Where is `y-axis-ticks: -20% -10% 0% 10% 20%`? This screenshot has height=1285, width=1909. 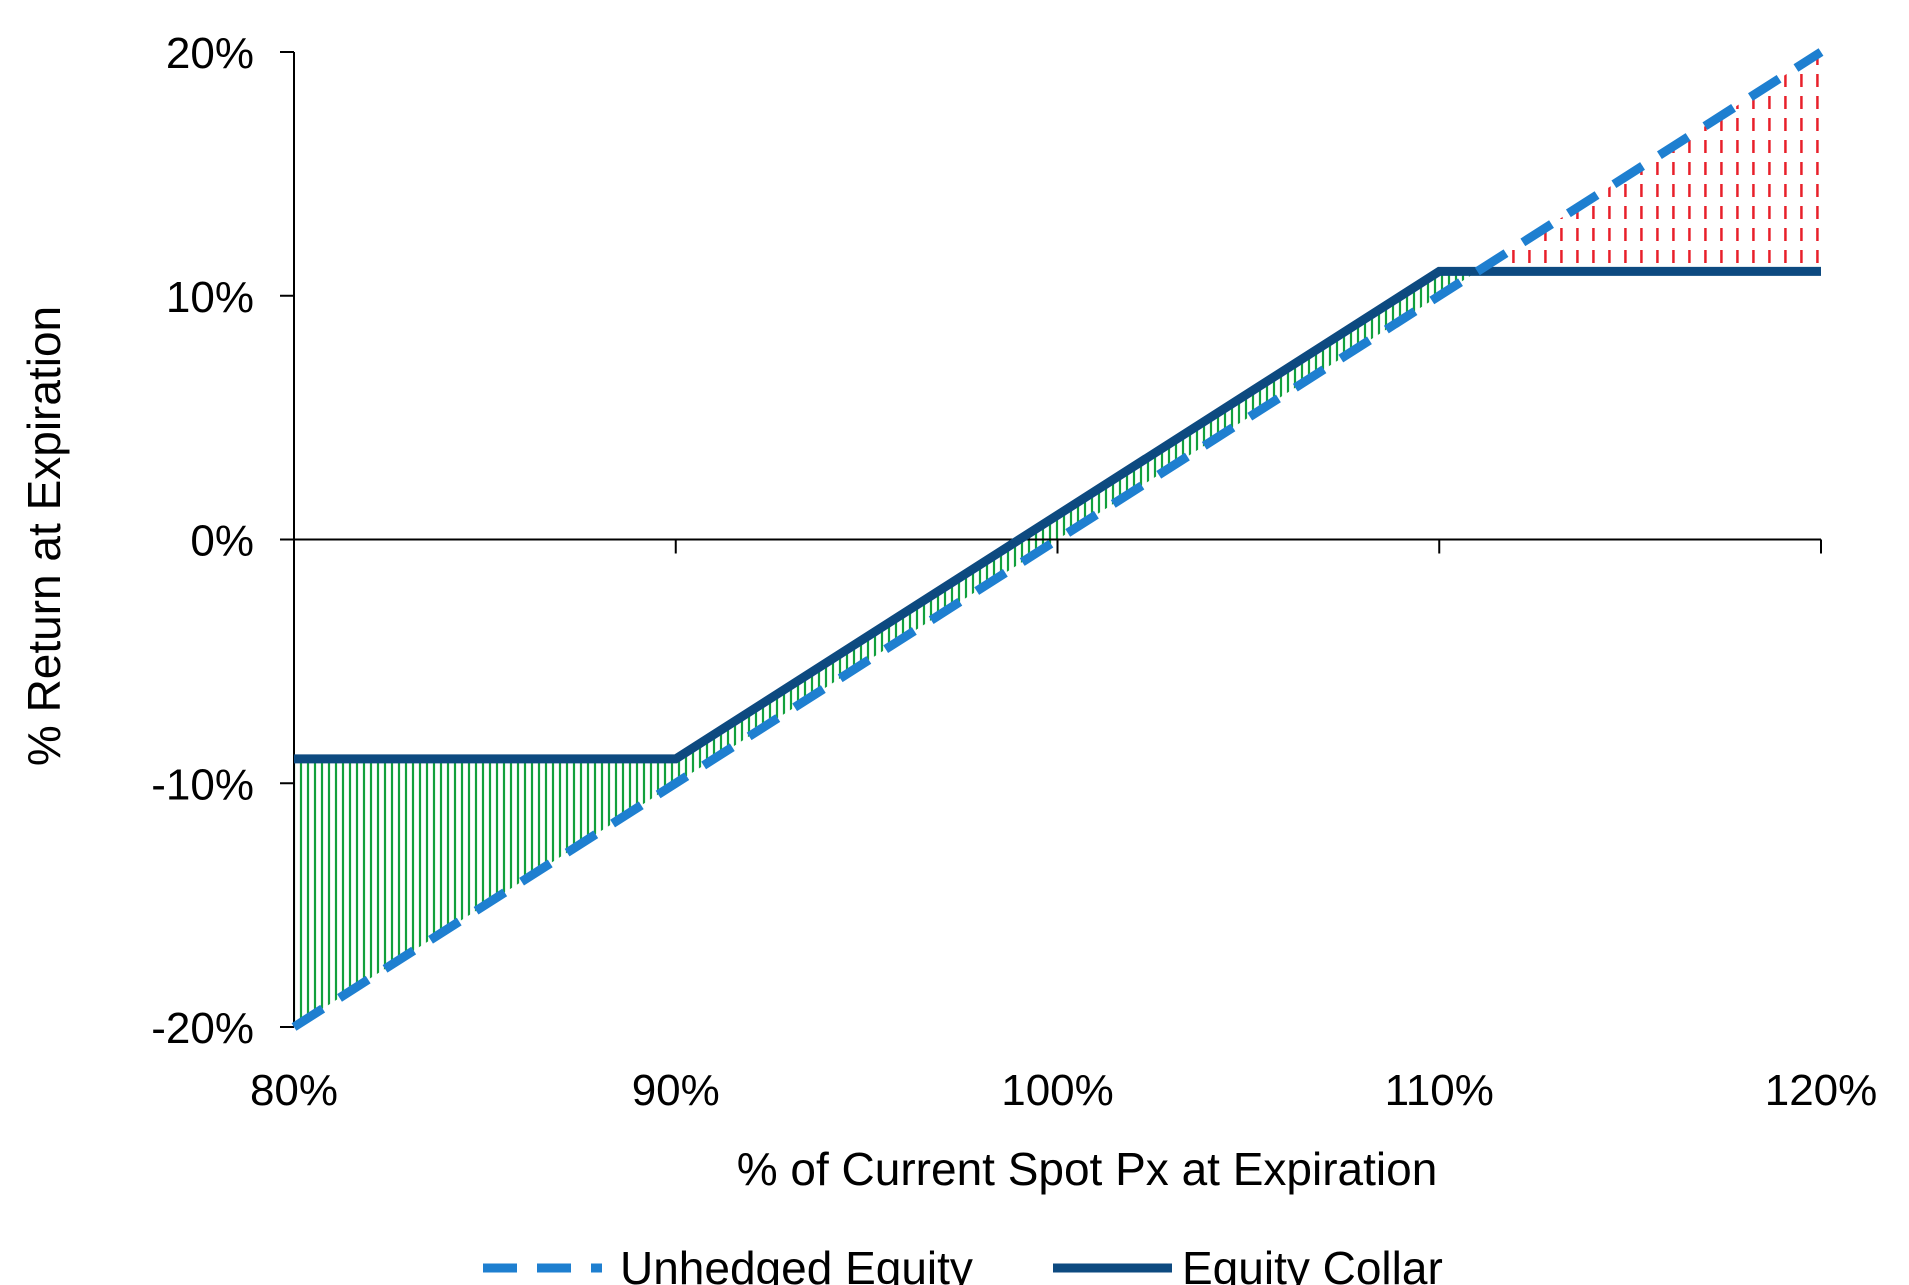 y-axis-ticks: -20% -10% 0% 10% 20% is located at coordinates (222, 541).